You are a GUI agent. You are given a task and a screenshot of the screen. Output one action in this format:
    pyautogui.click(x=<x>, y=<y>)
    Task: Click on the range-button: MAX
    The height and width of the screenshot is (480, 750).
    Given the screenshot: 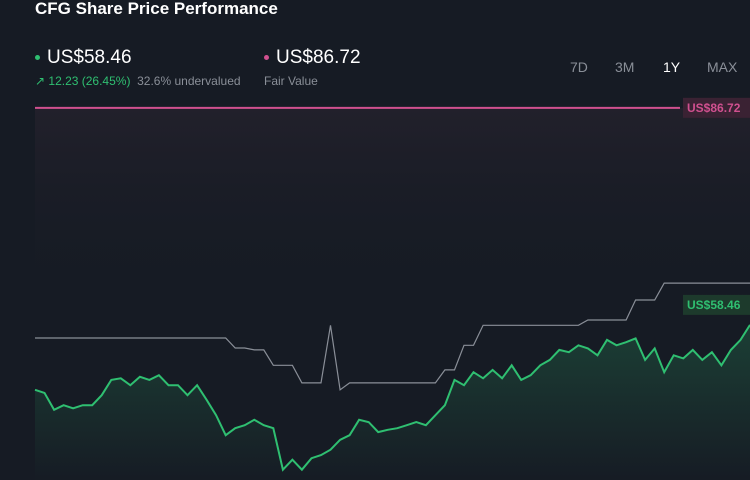 What is the action you would take?
    pyautogui.click(x=722, y=67)
    